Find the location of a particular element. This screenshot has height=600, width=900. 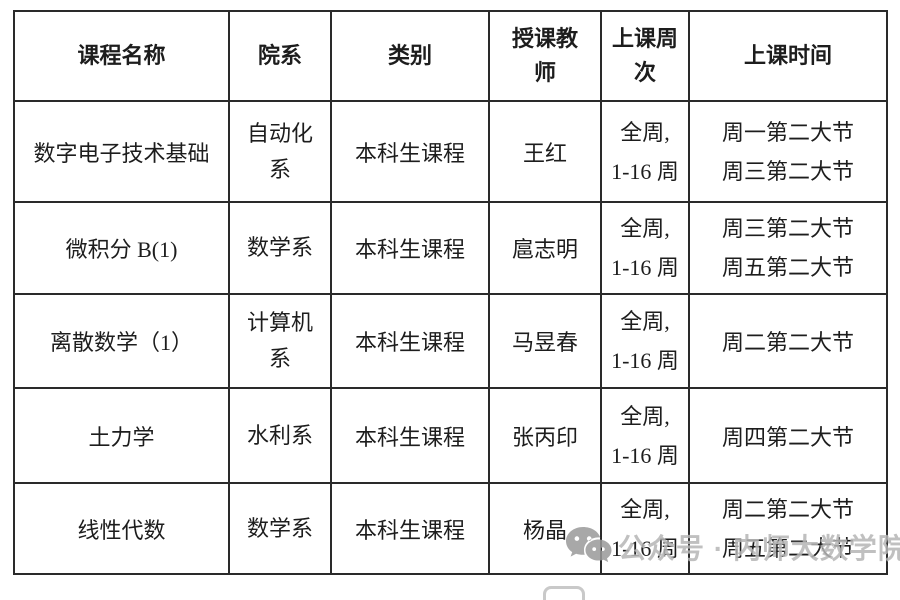

header-row: 课程名称 院系 类别 授课教师 上课周次 上课时间 is located at coordinates (450, 56).